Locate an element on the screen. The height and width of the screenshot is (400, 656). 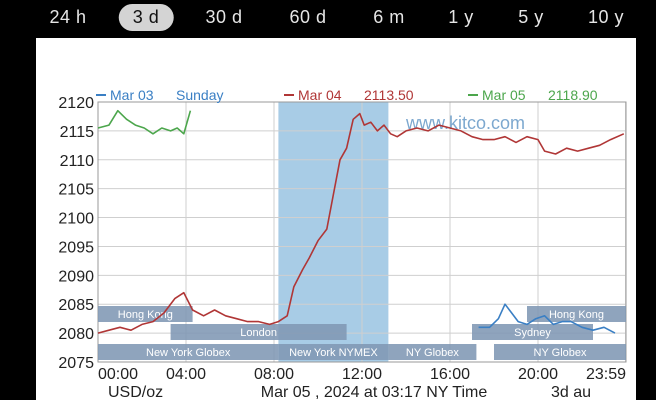
tab-60d: 60 d is located at coordinates (308, 17).